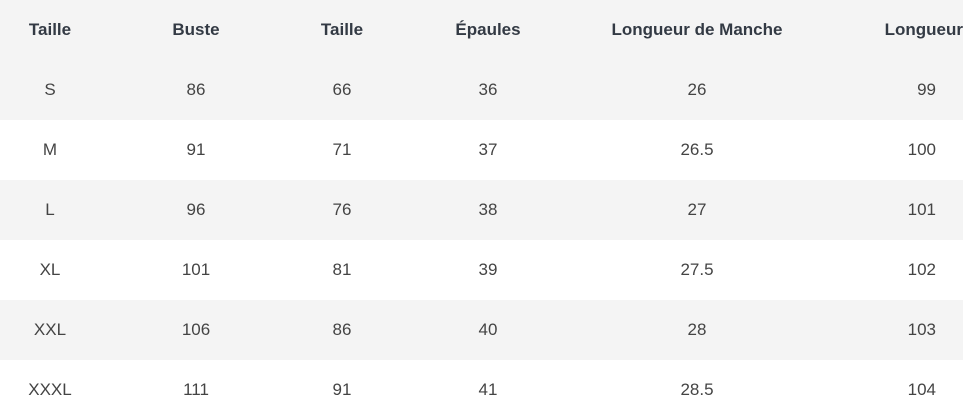 This screenshot has height=420, width=963. Describe the element at coordinates (342, 89) in the screenshot. I see `table-cell: 66` at that location.